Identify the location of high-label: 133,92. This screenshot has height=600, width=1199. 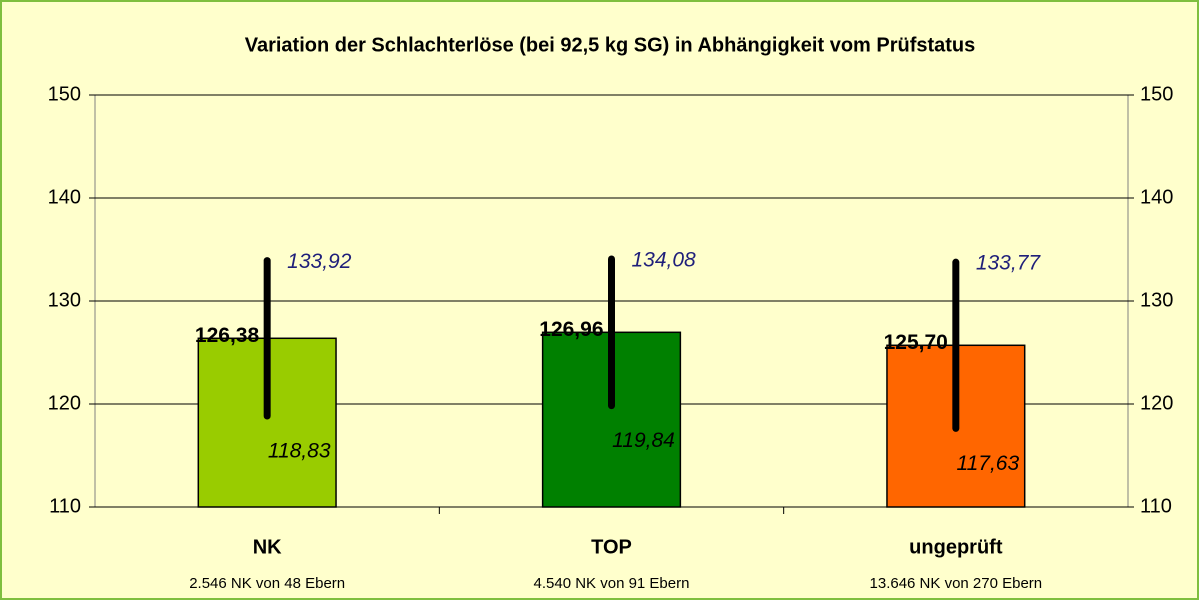
(319, 261).